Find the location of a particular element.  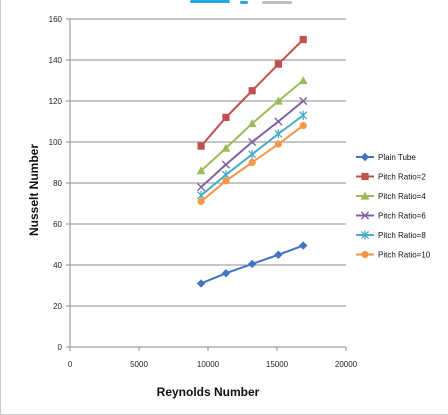

legend-label: Plain Tube is located at coordinates (397, 157).